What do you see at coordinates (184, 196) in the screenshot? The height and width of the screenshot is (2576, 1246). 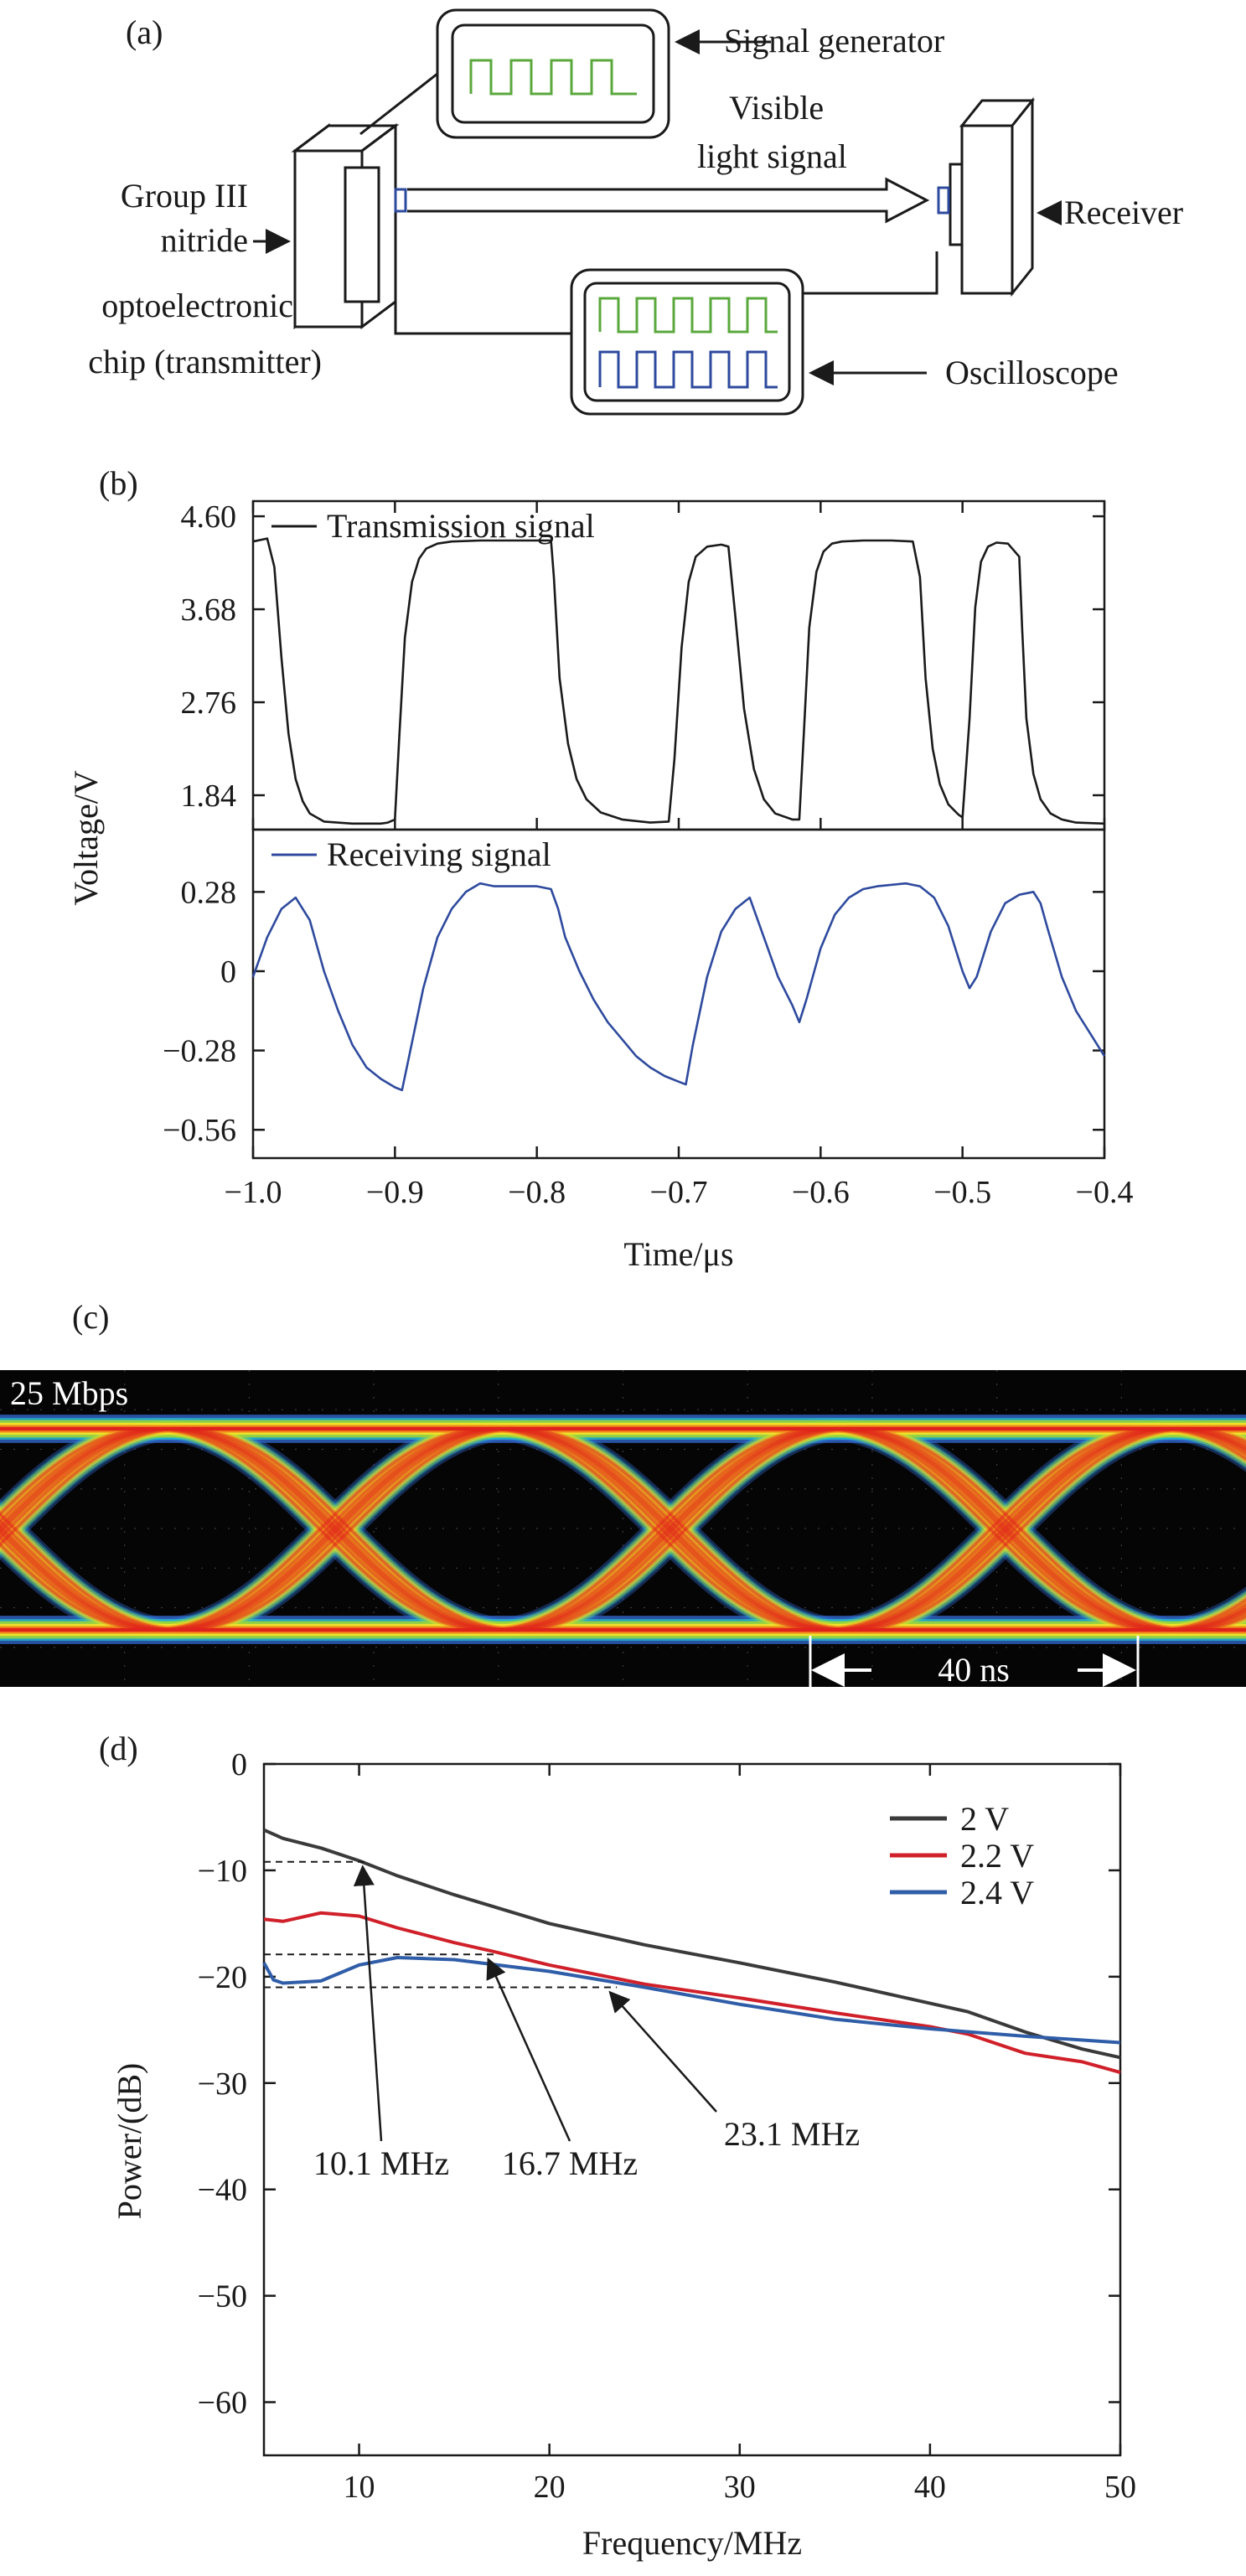 I see `transmitter-label-1: Group III` at bounding box center [184, 196].